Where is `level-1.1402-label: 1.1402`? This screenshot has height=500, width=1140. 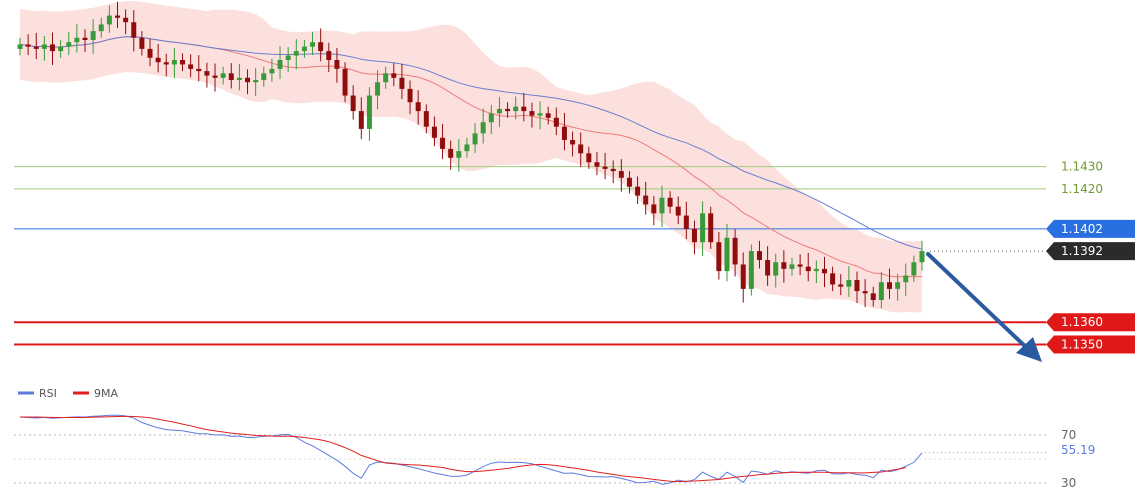
level-1.1402-label: 1.1402 is located at coordinates (1082, 229).